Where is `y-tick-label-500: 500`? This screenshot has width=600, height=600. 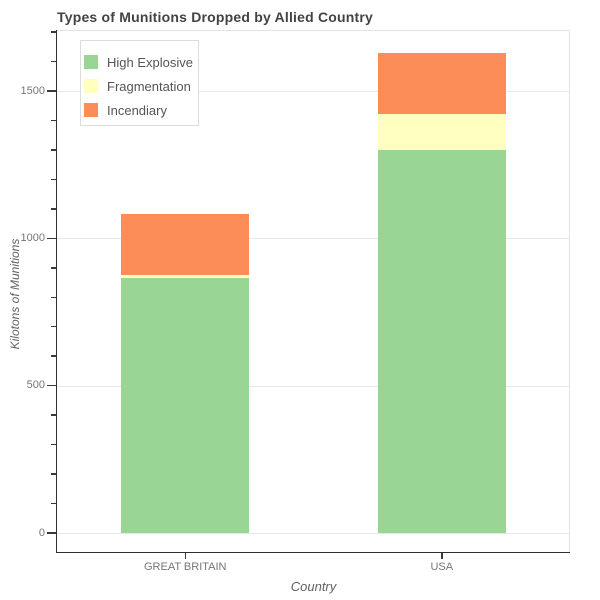 y-tick-label-500: 500 is located at coordinates (35, 385).